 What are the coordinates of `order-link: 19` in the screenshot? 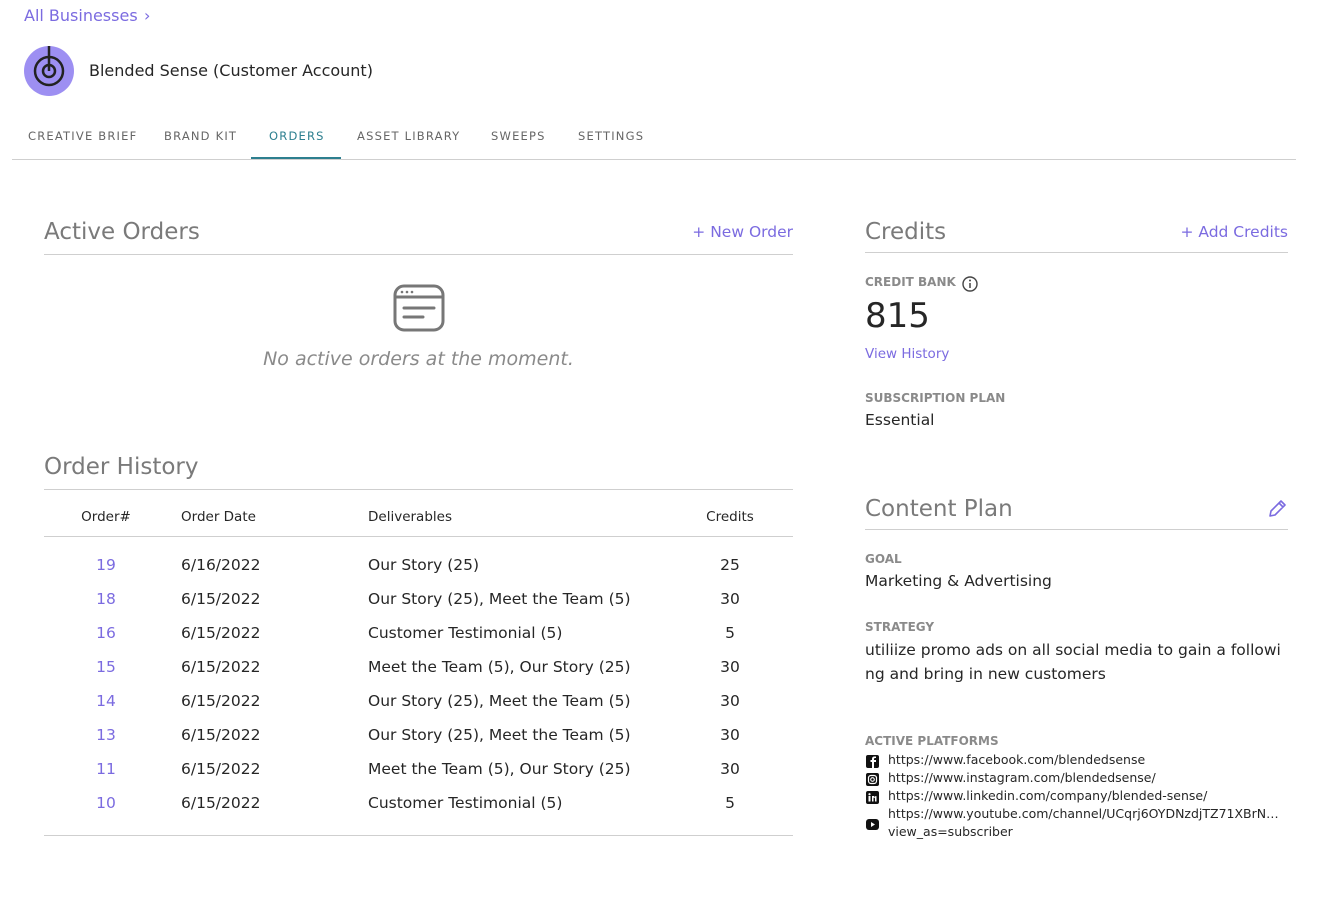 It's located at (106, 565).